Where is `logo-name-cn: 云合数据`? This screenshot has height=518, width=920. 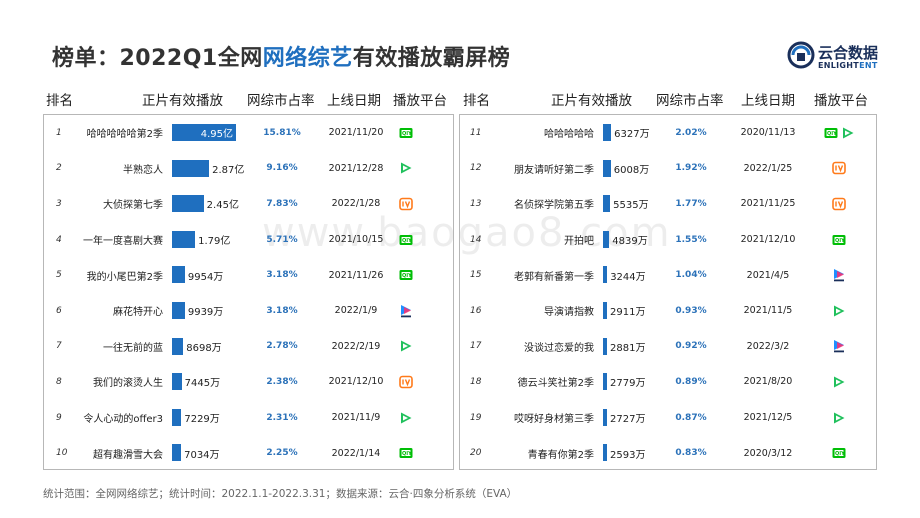
logo-name-cn: 云合数据 is located at coordinates (848, 53).